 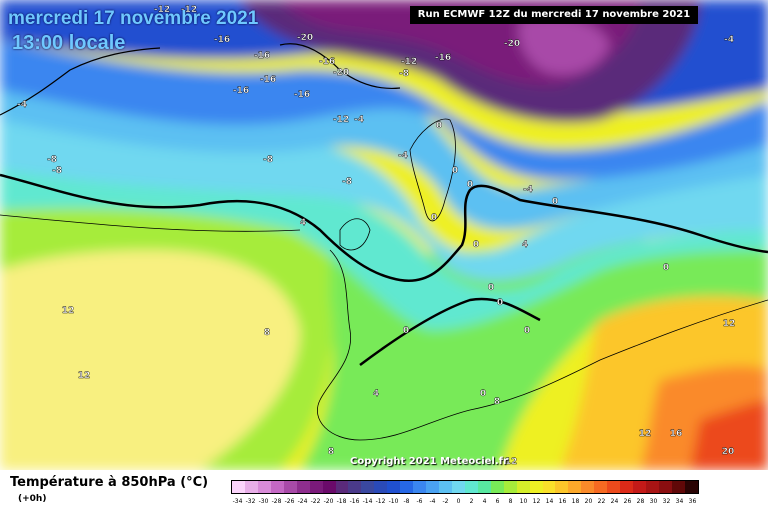 I want to click on scale-tick-label: -16, so click(x=354, y=501).